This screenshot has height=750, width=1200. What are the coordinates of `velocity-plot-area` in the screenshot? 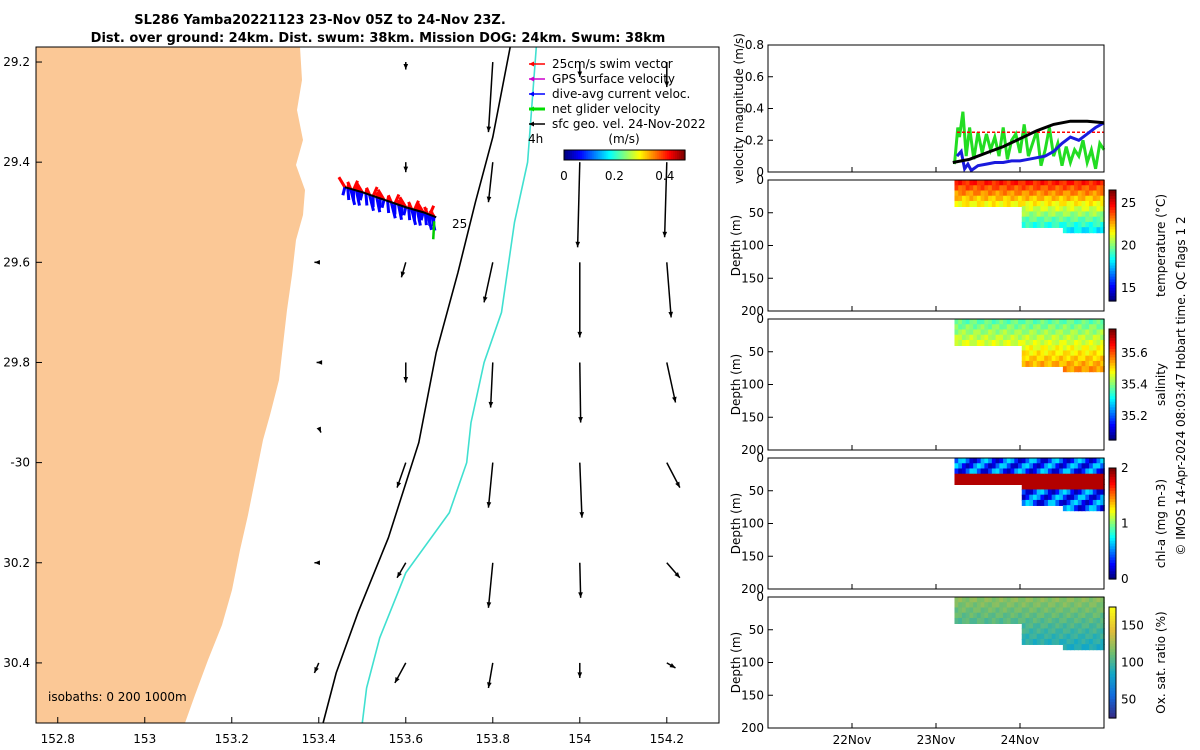 It's located at (936, 108).